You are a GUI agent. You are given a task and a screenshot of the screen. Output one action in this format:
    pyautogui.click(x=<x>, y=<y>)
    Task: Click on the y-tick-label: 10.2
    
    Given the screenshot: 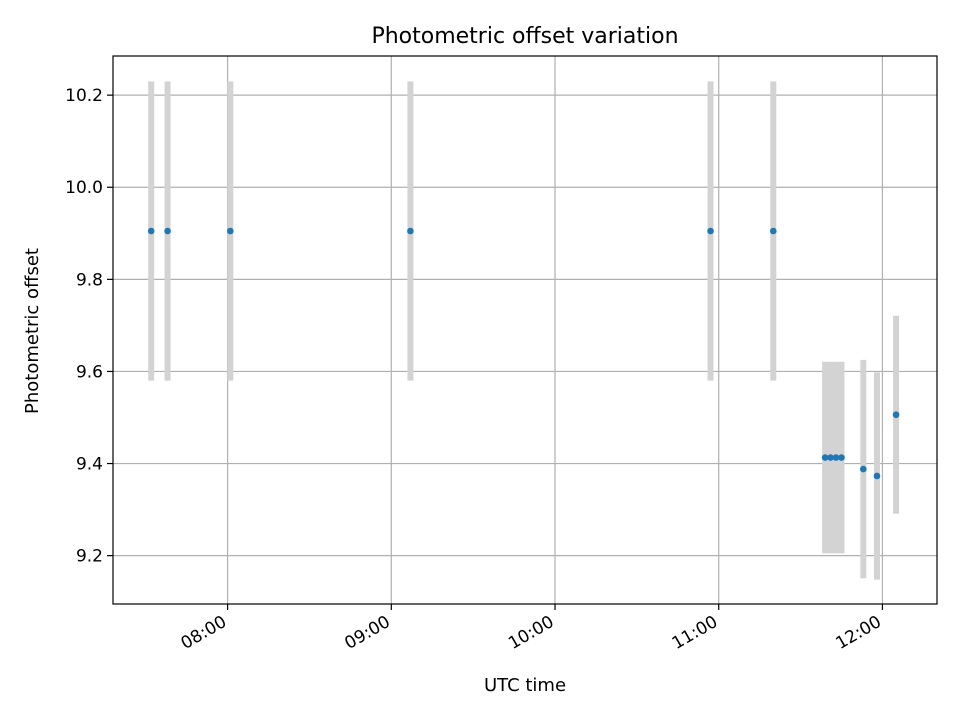 What is the action you would take?
    pyautogui.click(x=84, y=96)
    